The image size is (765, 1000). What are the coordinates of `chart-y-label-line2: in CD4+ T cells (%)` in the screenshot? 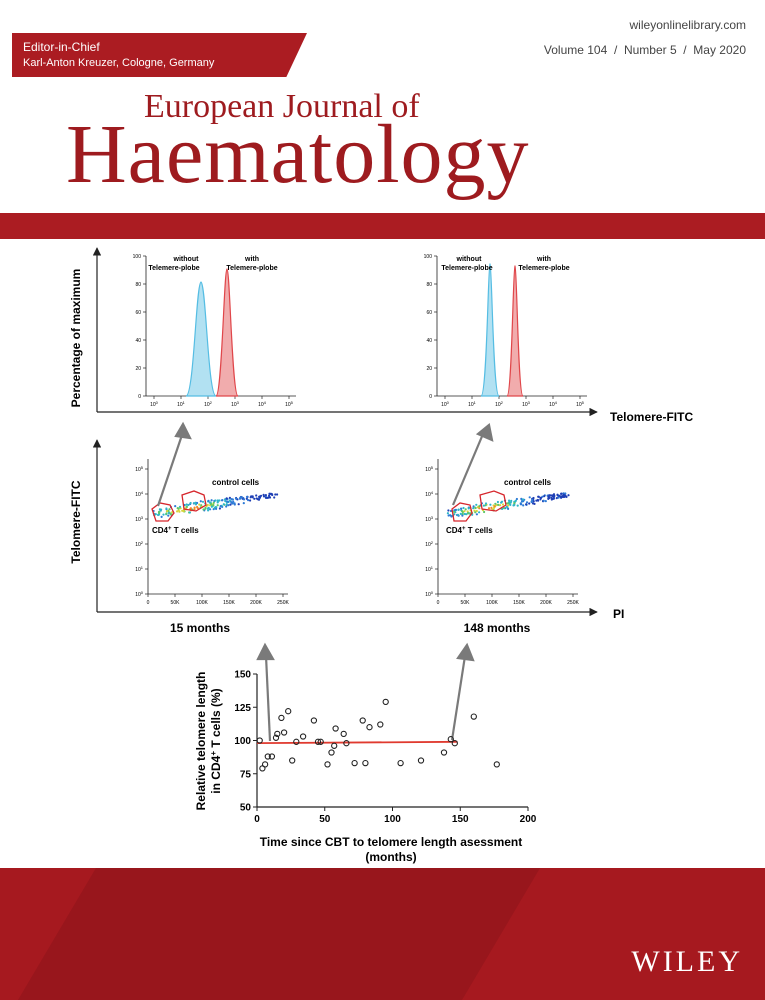 It's located at (216, 740).